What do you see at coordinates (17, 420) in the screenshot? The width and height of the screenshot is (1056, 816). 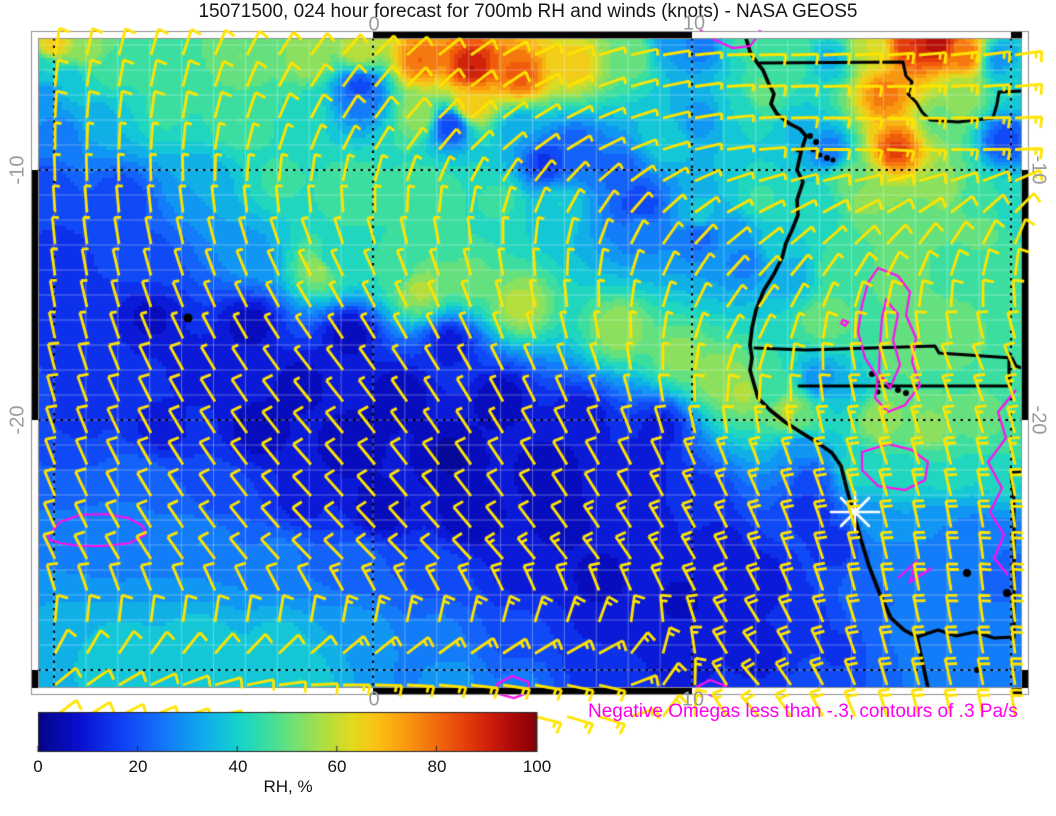 I see `axis-tick-left-minus20: -20` at bounding box center [17, 420].